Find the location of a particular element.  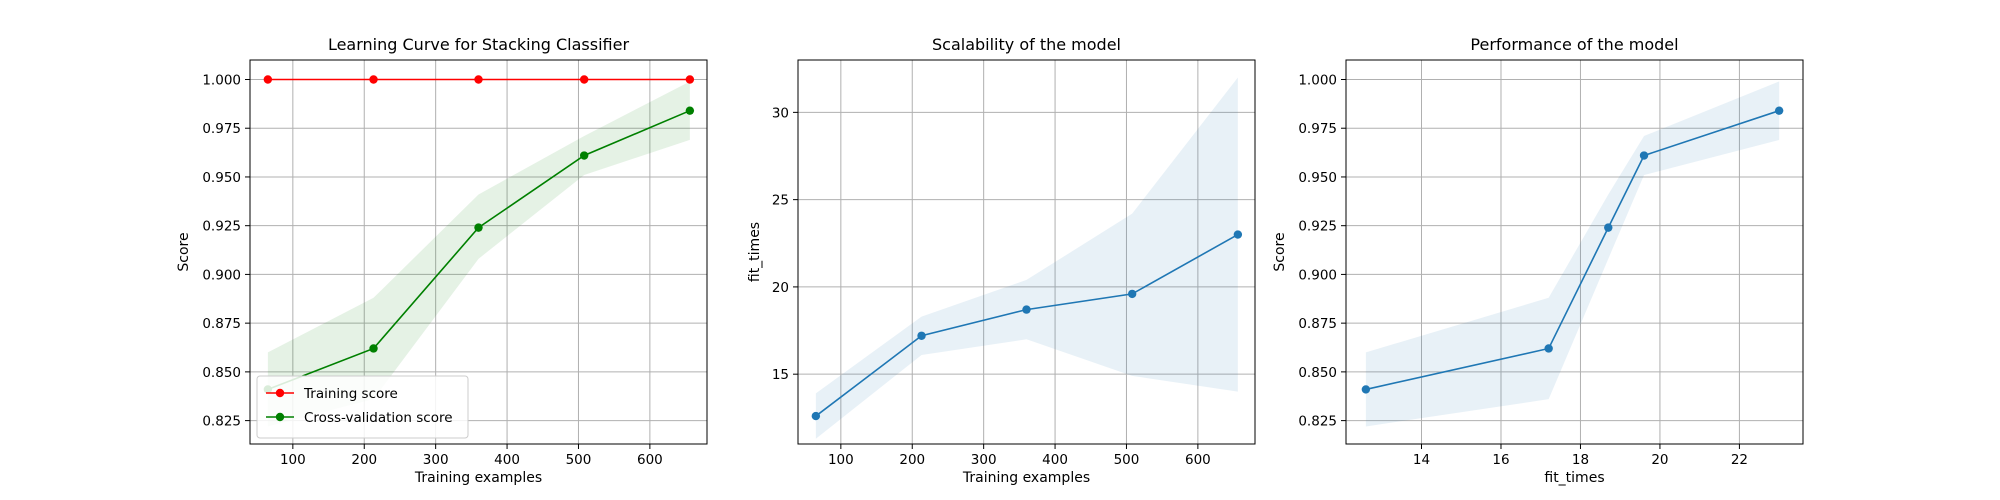

x-tick-label: 20 is located at coordinates (1659, 460).